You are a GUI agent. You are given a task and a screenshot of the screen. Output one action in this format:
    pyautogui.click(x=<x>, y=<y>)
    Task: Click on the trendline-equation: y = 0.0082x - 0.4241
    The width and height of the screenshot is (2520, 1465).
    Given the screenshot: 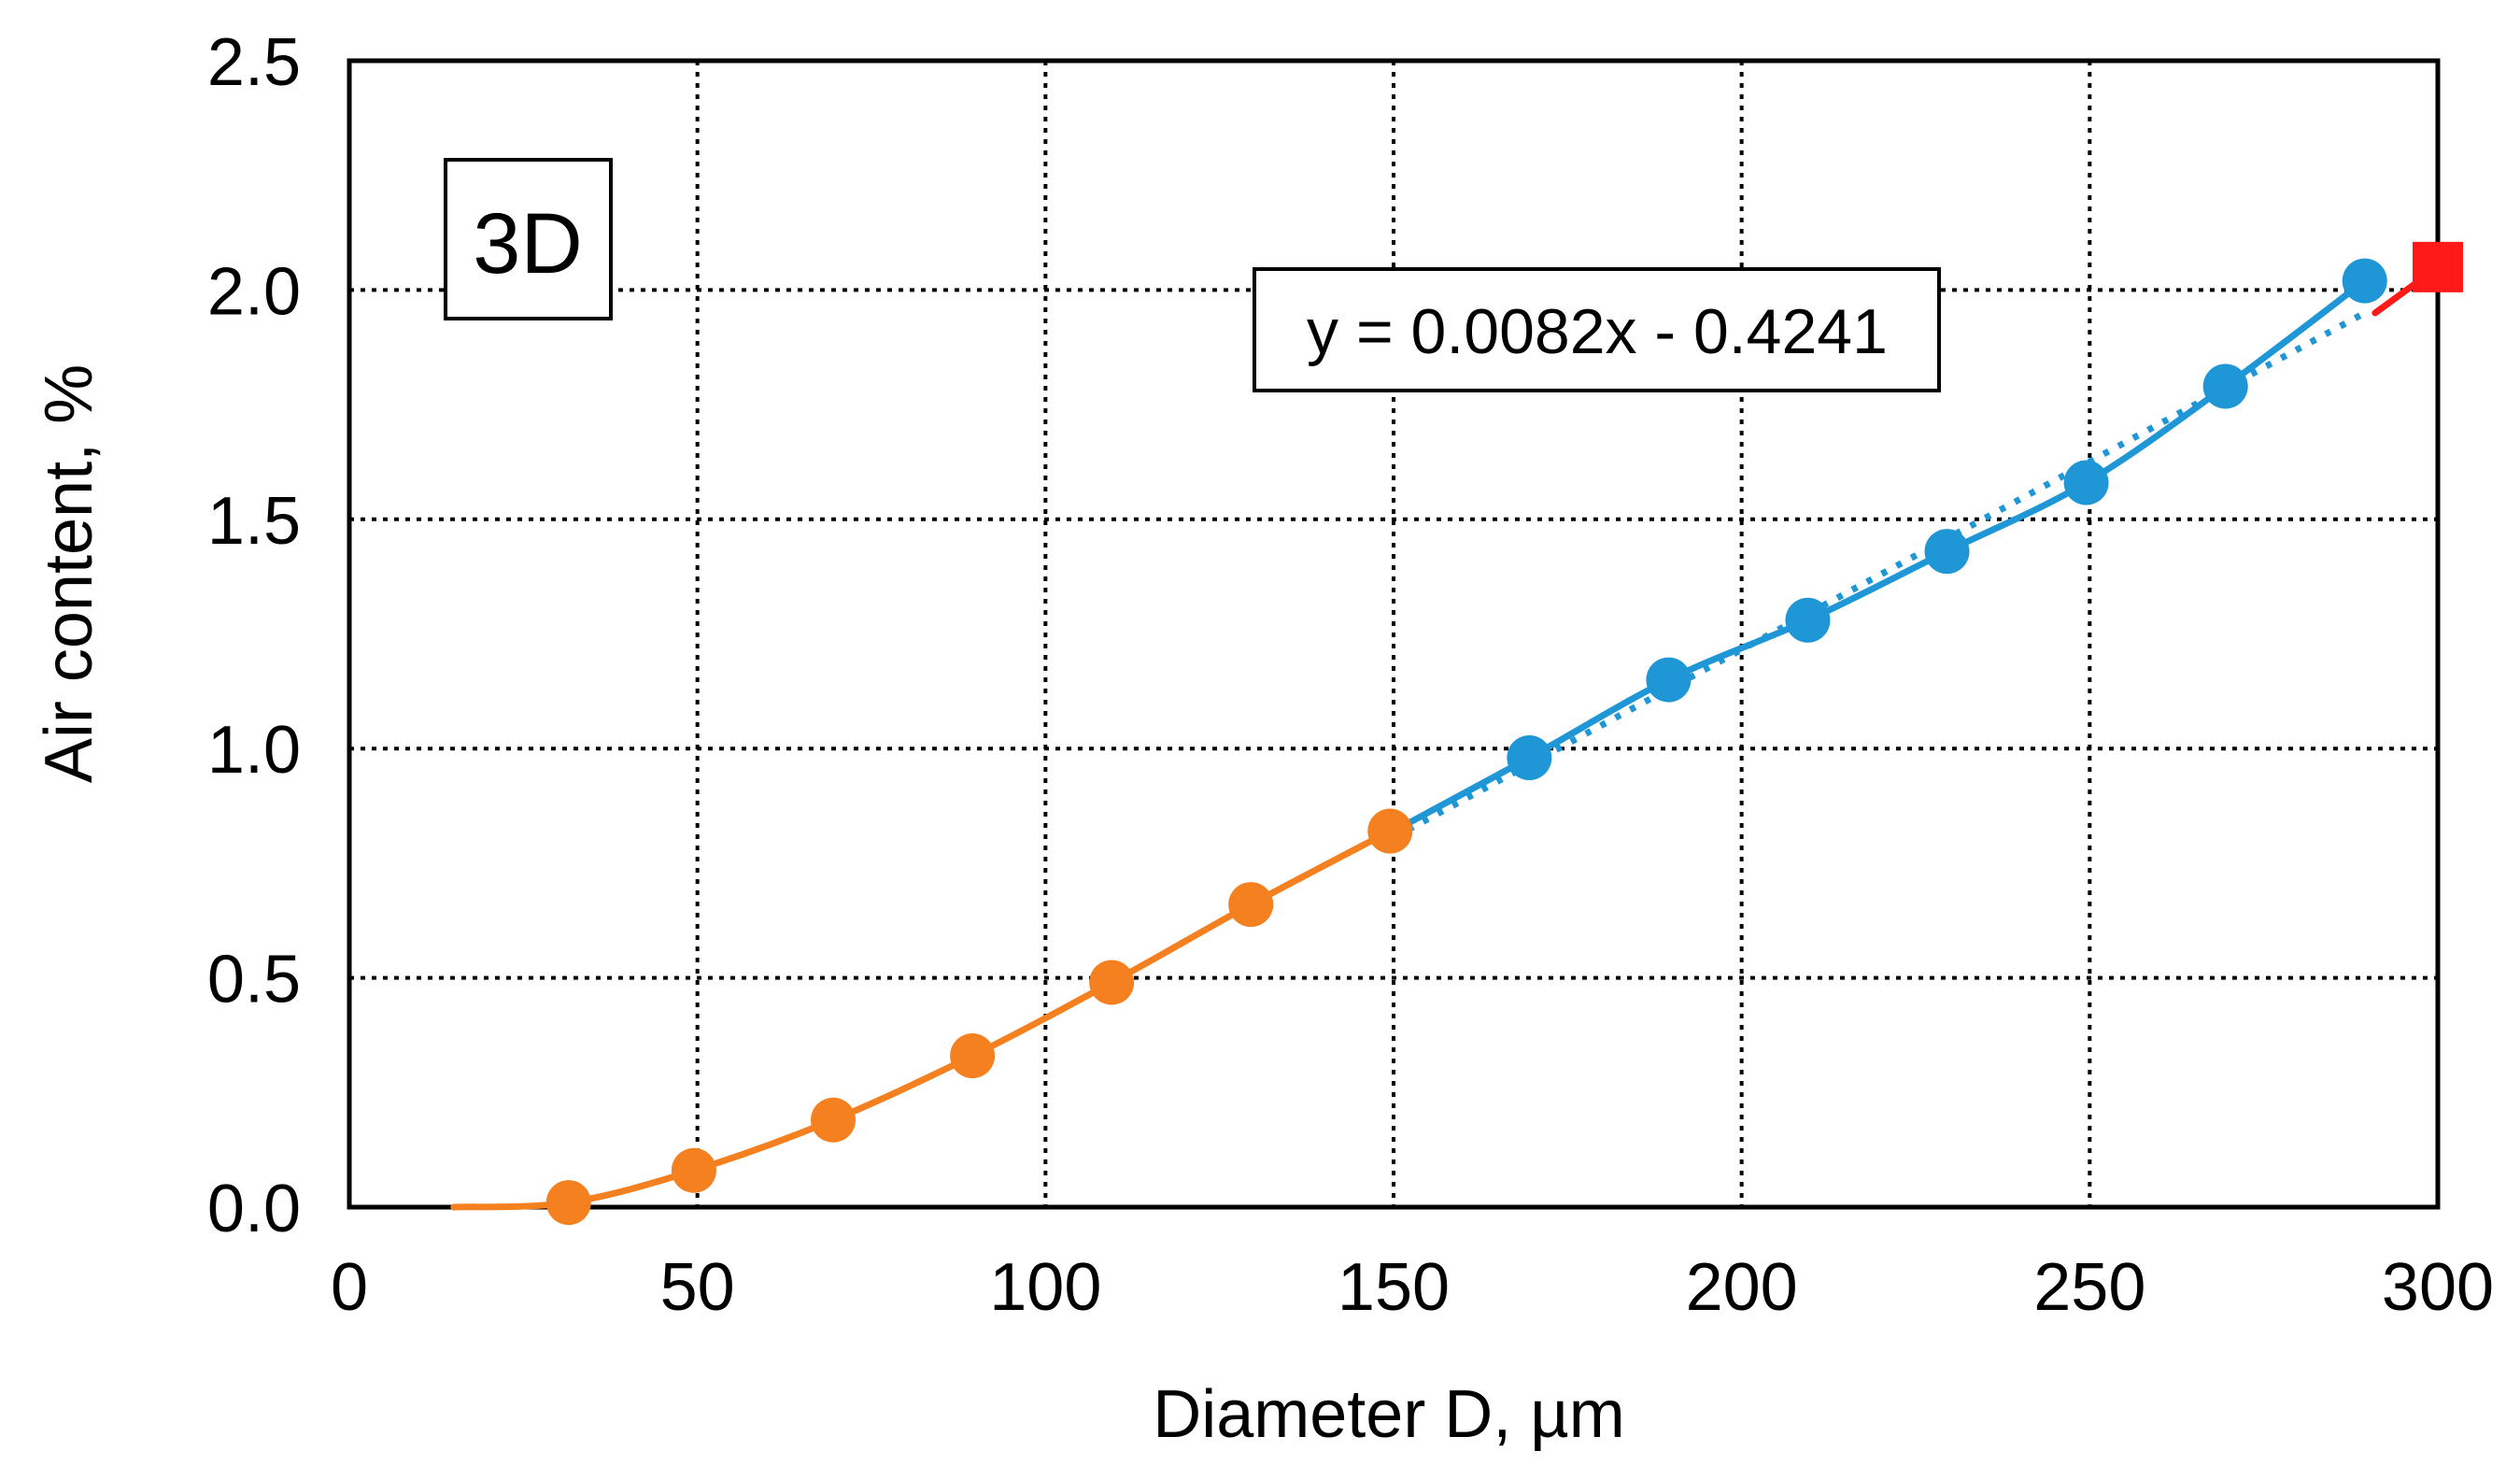 What is the action you would take?
    pyautogui.click(x=1597, y=331)
    